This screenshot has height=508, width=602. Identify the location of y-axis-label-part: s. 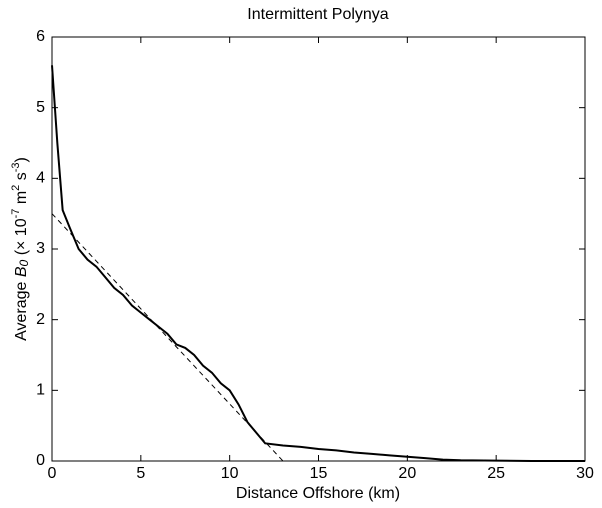
(21, 178).